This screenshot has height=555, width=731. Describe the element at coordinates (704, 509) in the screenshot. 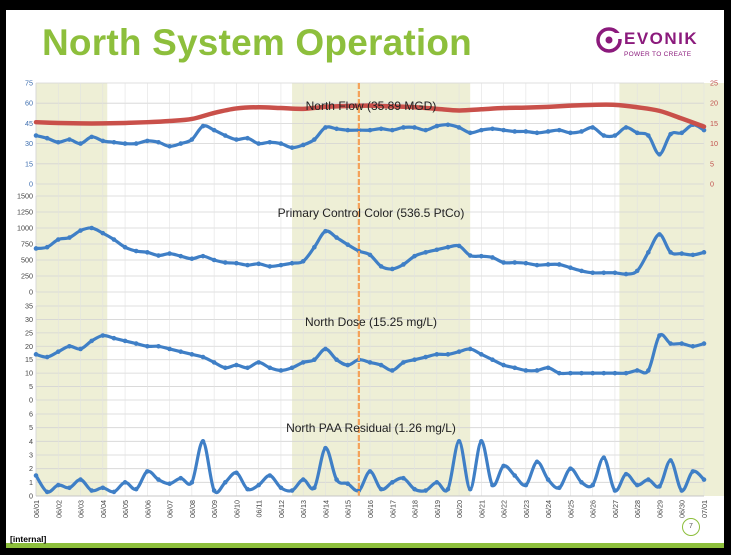

I see `x-tick-label: 07/01` at that location.